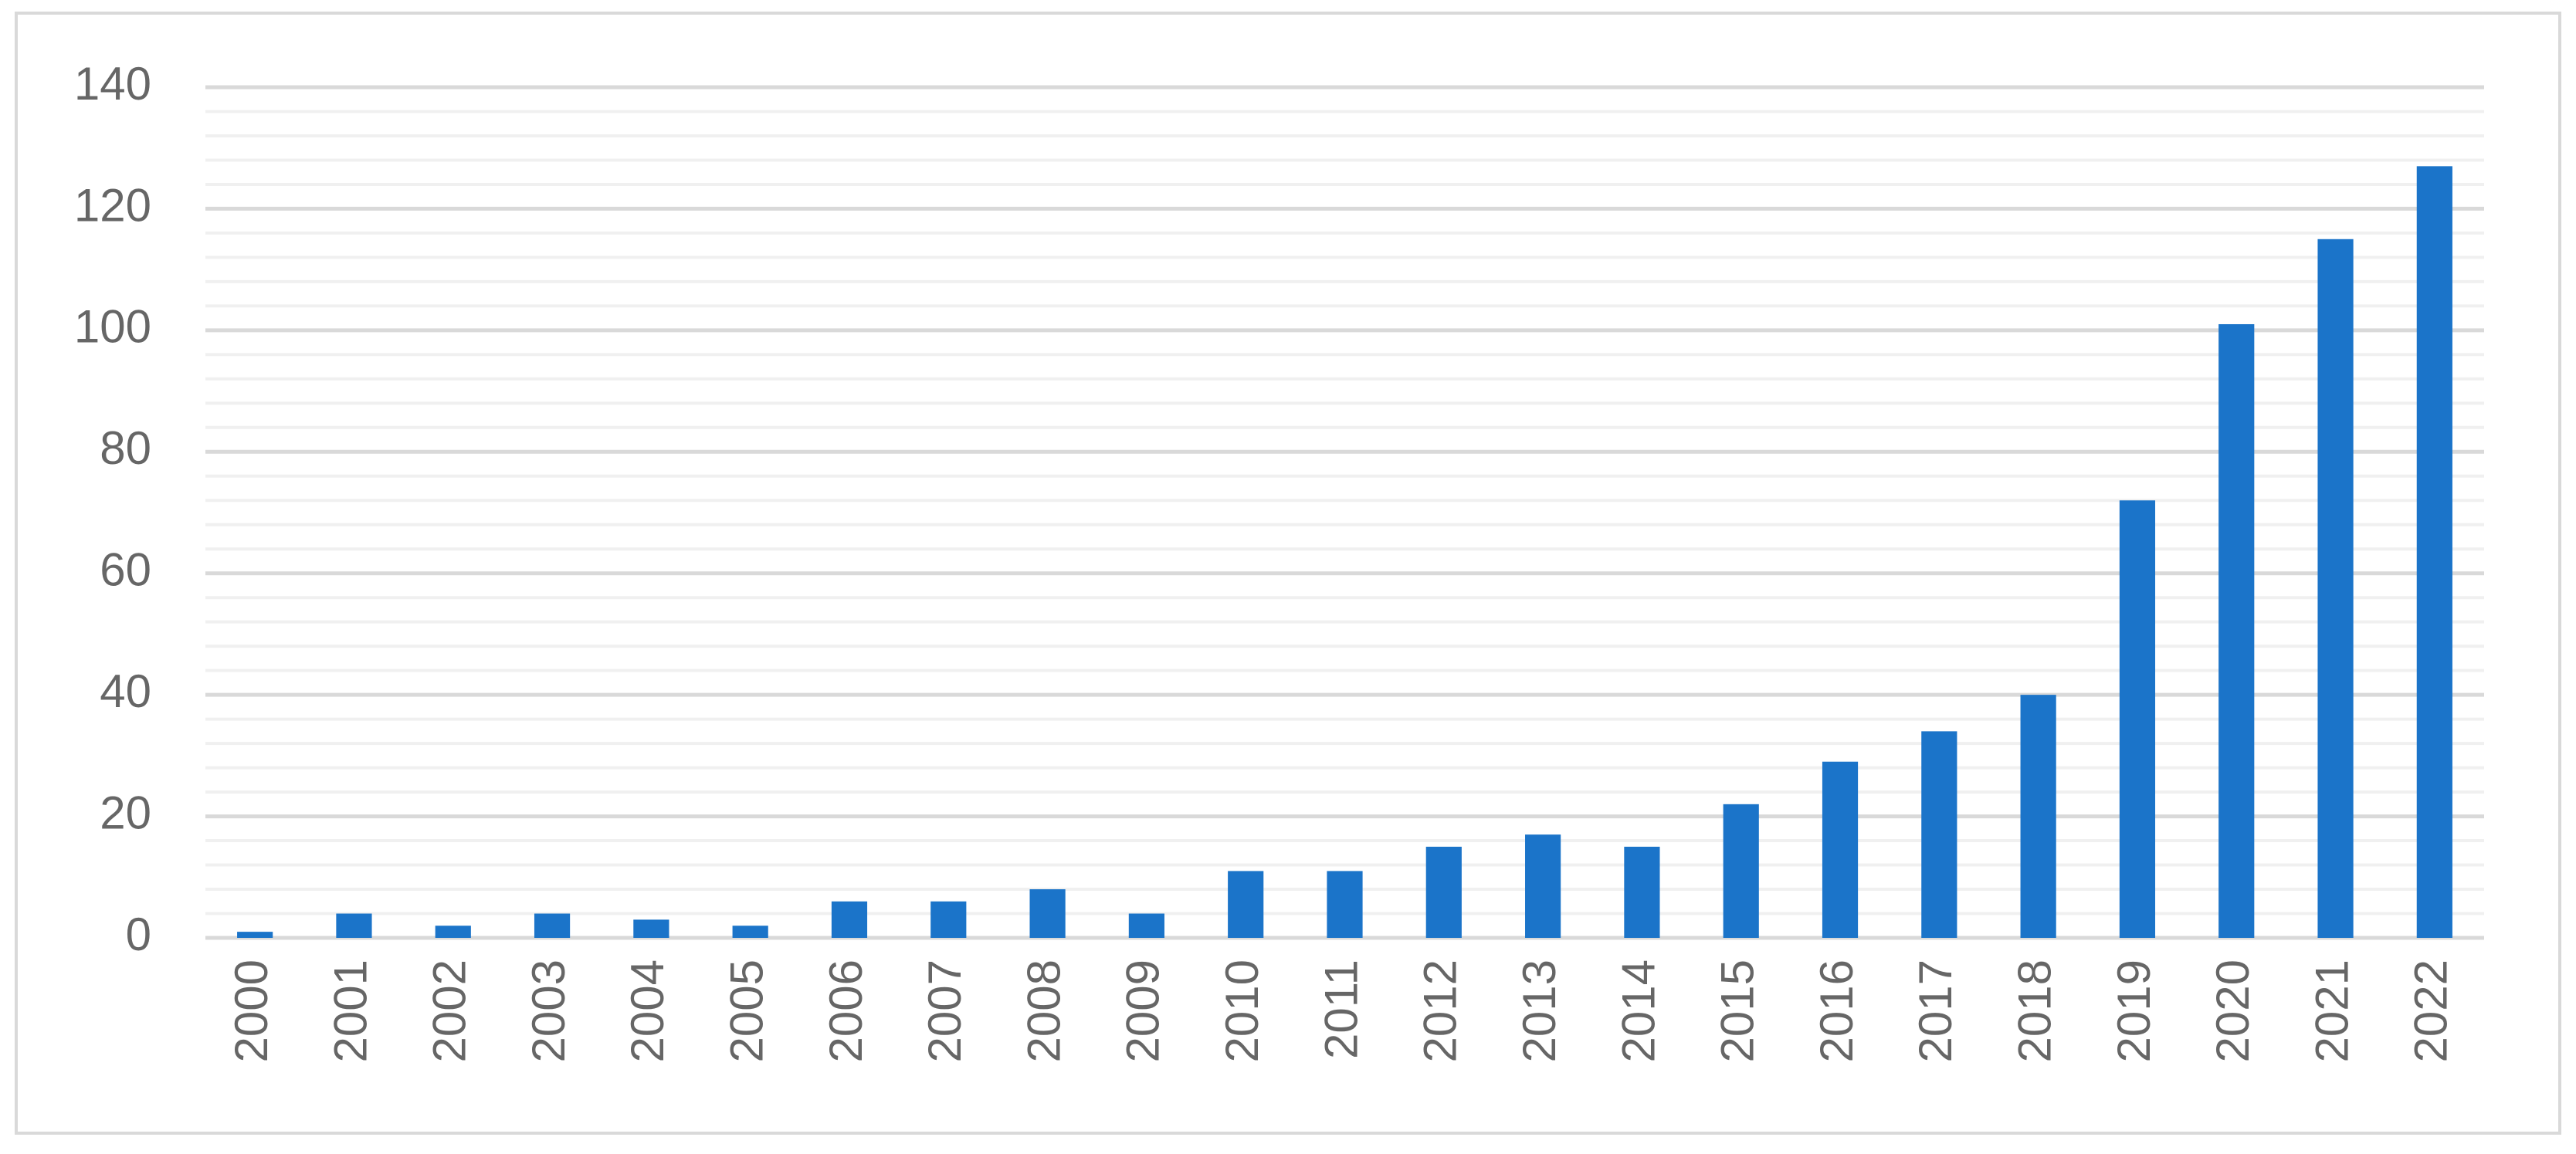 The height and width of the screenshot is (1154, 2576). Describe the element at coordinates (112, 327) in the screenshot. I see `y-tick-label: 100` at that location.